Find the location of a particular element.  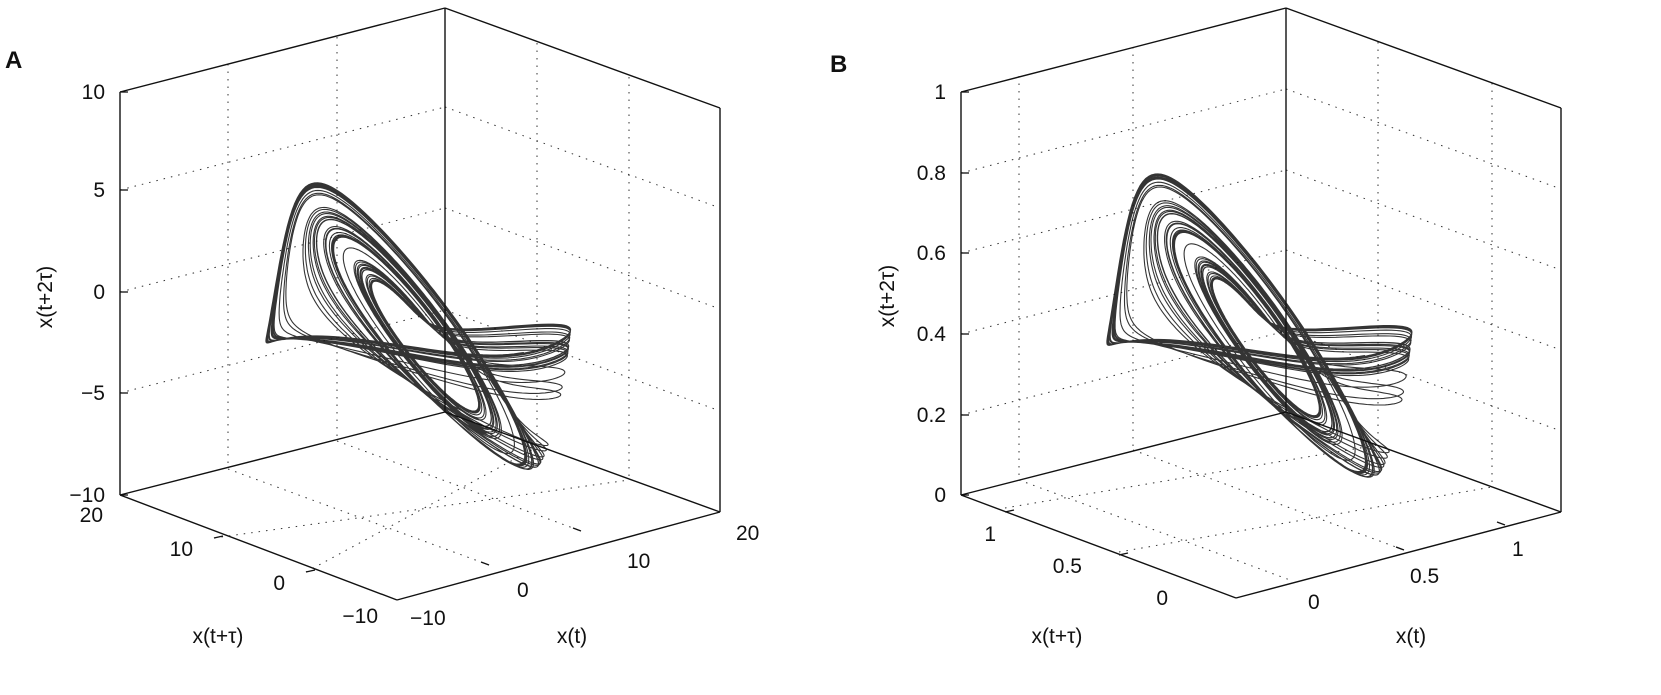

panel-b-x-tick: 0 is located at coordinates (1314, 602).